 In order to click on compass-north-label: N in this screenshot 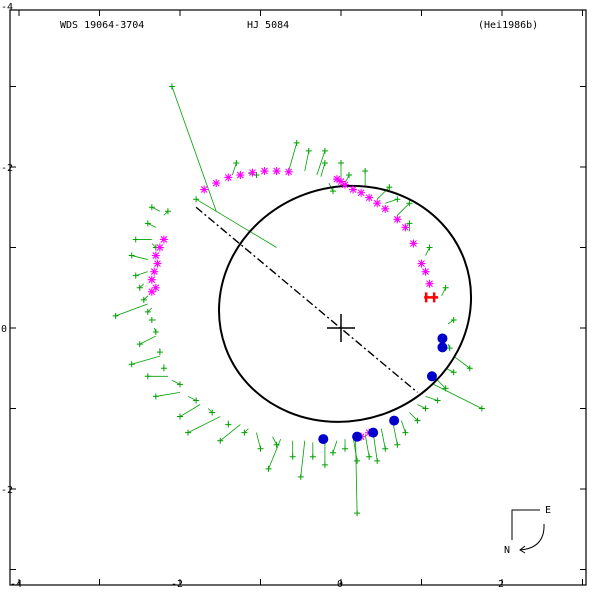, I will do `click(507, 550)`.